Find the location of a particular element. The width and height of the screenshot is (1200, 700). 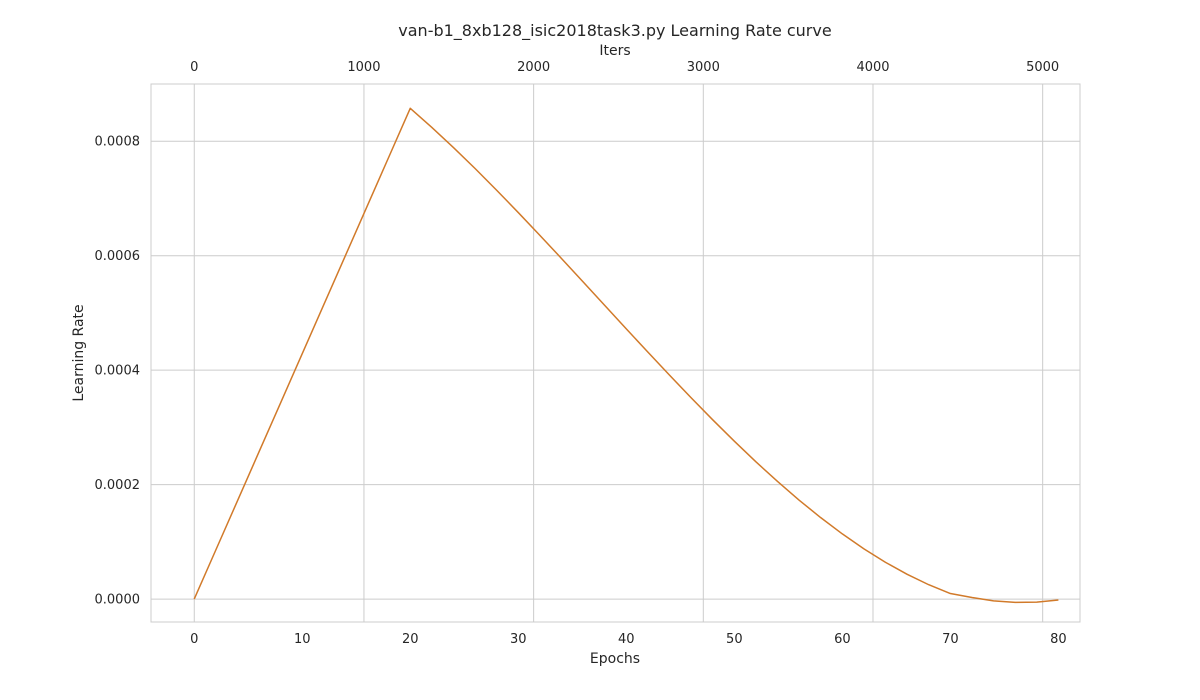

top-x-tick-label: 5000 is located at coordinates (1042, 67).